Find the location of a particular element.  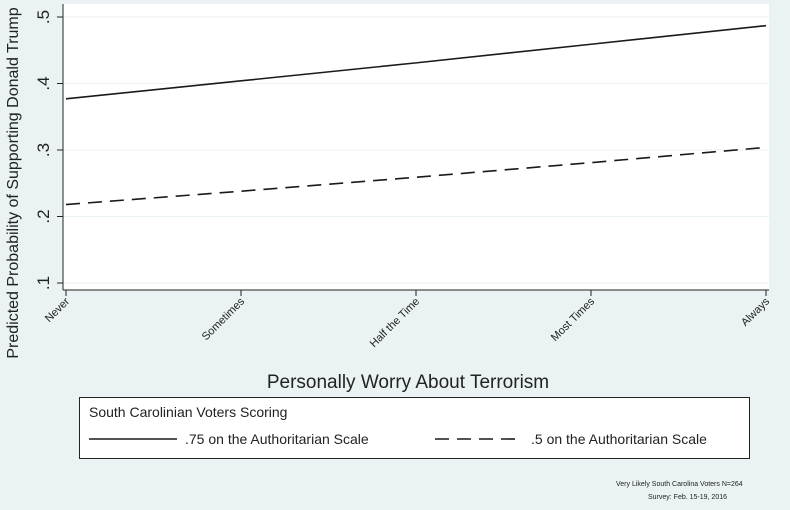

x-axis-label: Personally Worry About Terrorism is located at coordinates (408, 382).